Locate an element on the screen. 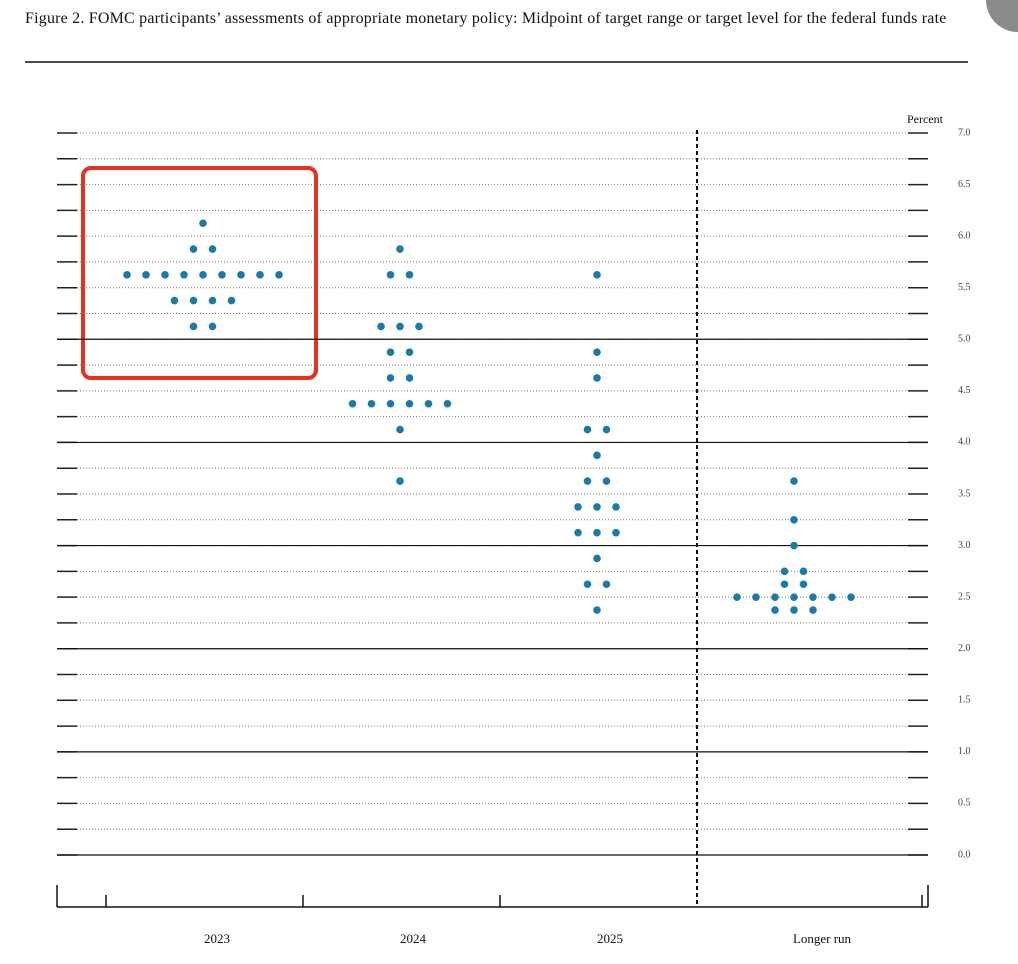 The height and width of the screenshot is (964, 1018). x-axis-ticks is located at coordinates (492, 896).